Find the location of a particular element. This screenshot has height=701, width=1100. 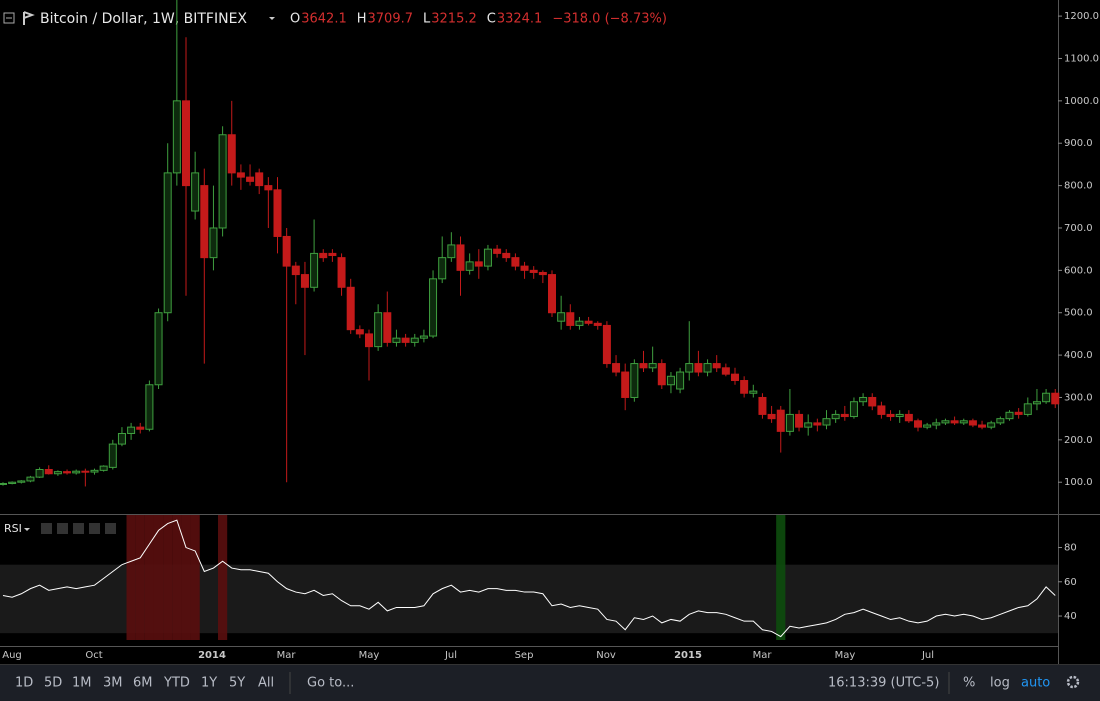

flag-icon is located at coordinates (29, 18).